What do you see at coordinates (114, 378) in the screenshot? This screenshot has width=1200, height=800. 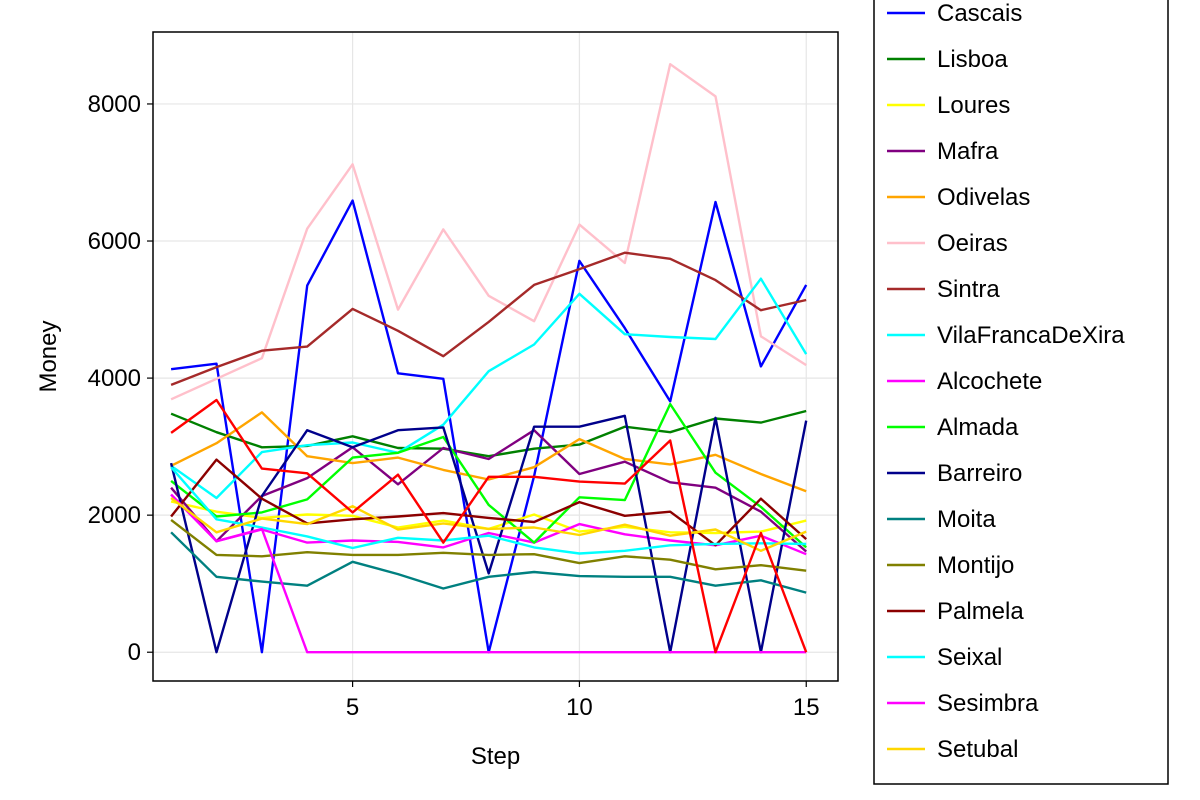 I see `y-tick-label: 4000` at bounding box center [114, 378].